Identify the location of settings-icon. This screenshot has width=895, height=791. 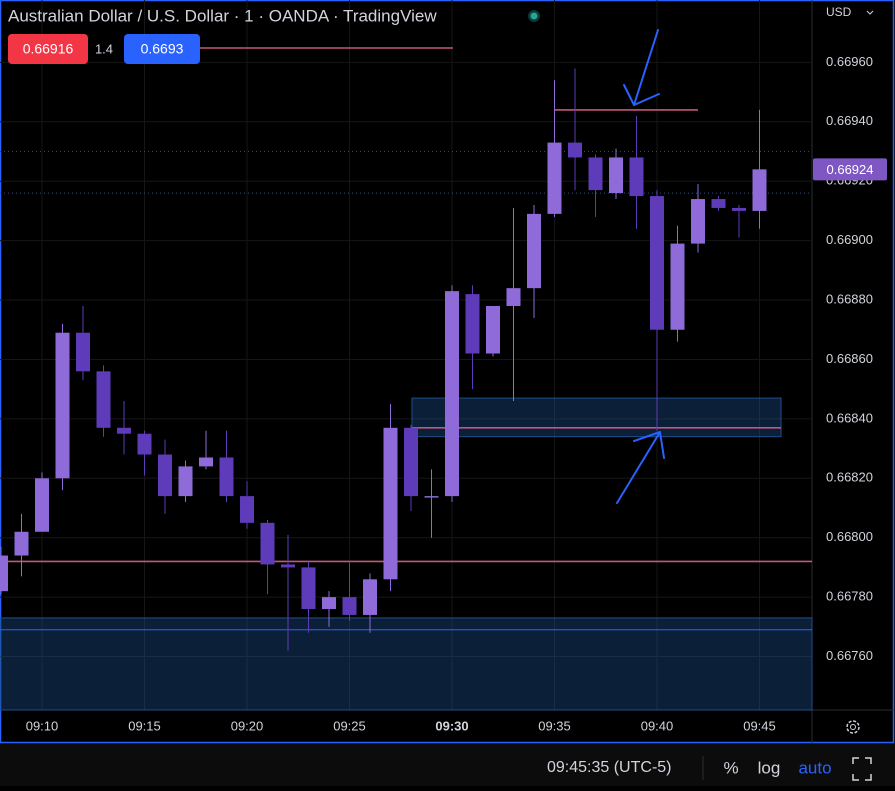
(853, 727).